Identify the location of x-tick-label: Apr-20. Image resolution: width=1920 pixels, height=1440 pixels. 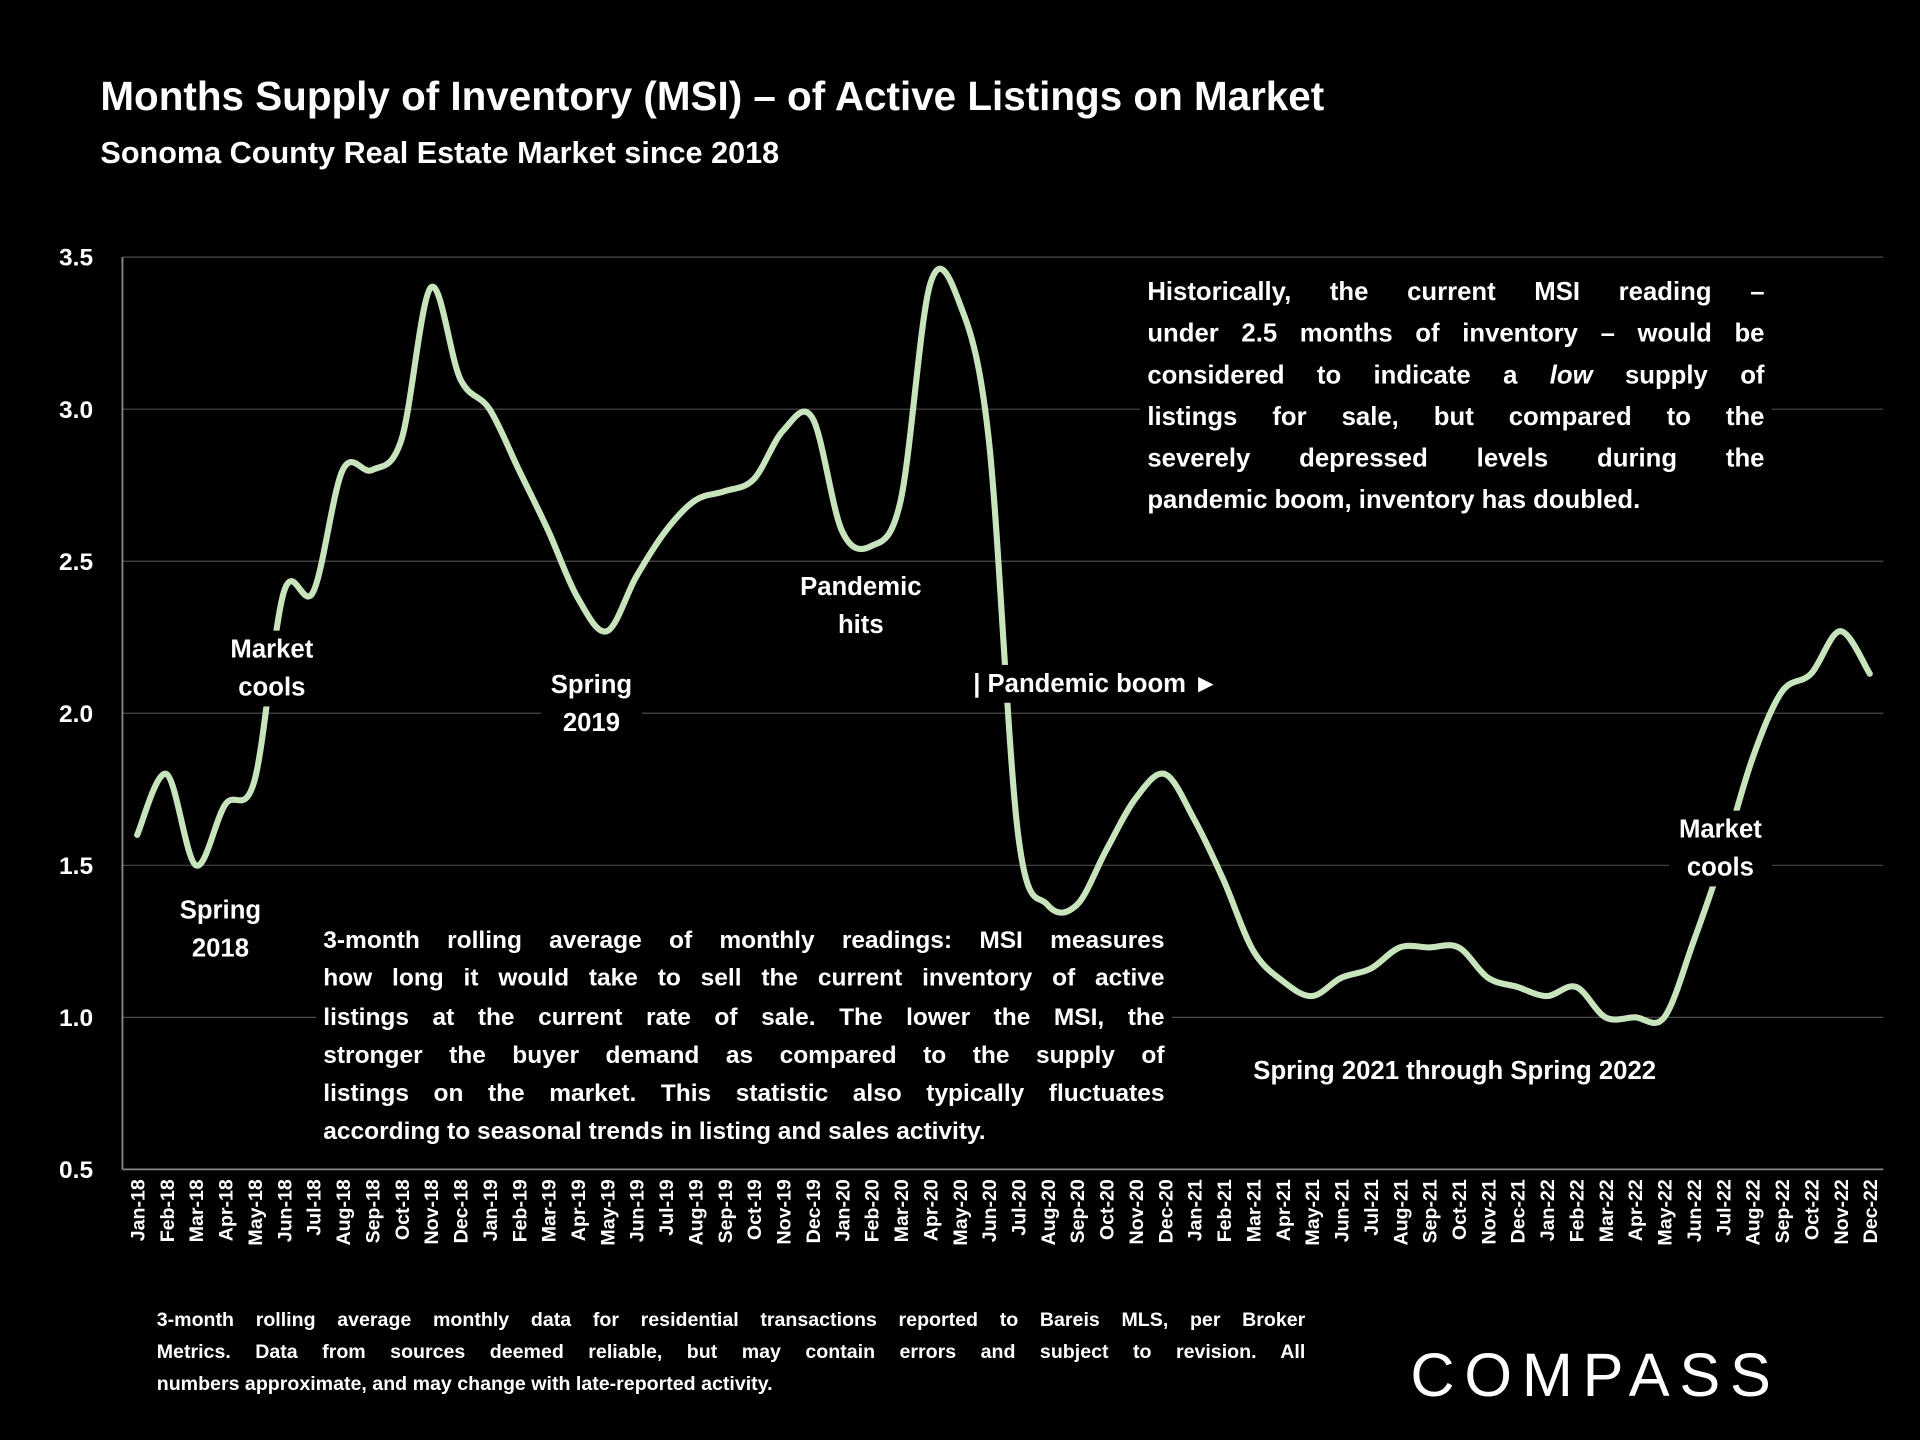
(931, 1210).